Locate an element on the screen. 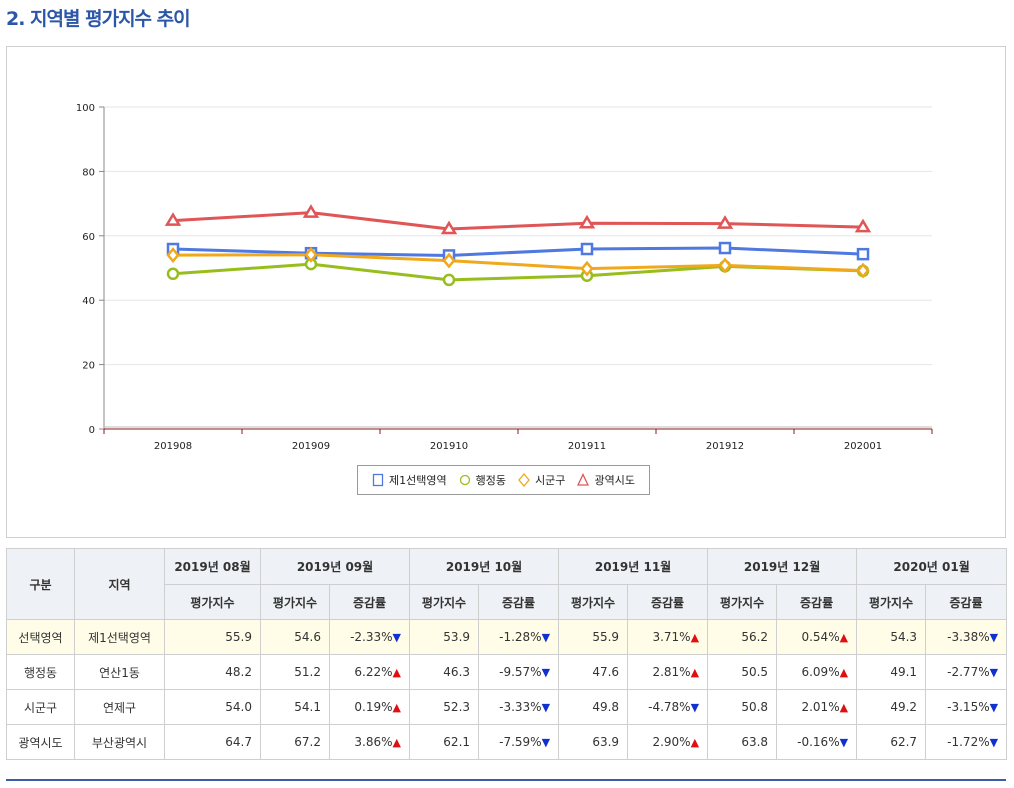 The image size is (1014, 788). change-text: -7.59% is located at coordinates (520, 742).